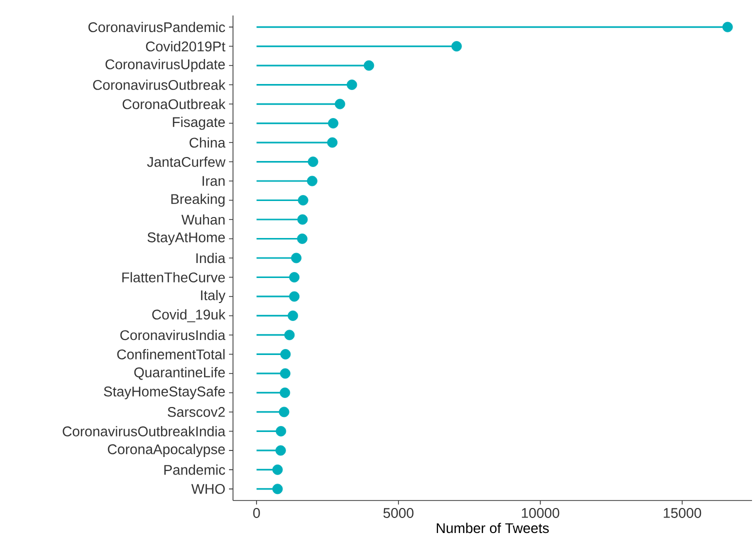 This screenshot has height=551, width=754. I want to click on y-tick-label: Pandemic, so click(195, 469).